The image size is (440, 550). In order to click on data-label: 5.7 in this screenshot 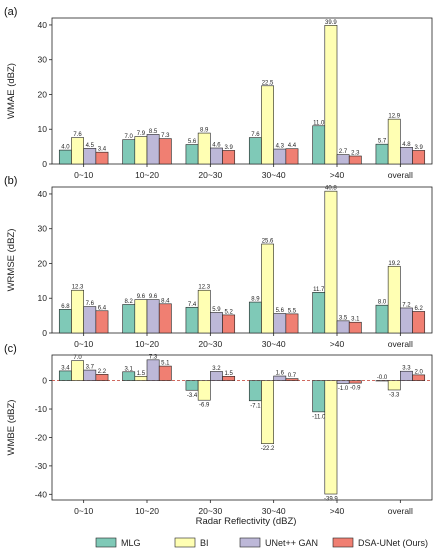, I will do `click(382, 142)`.